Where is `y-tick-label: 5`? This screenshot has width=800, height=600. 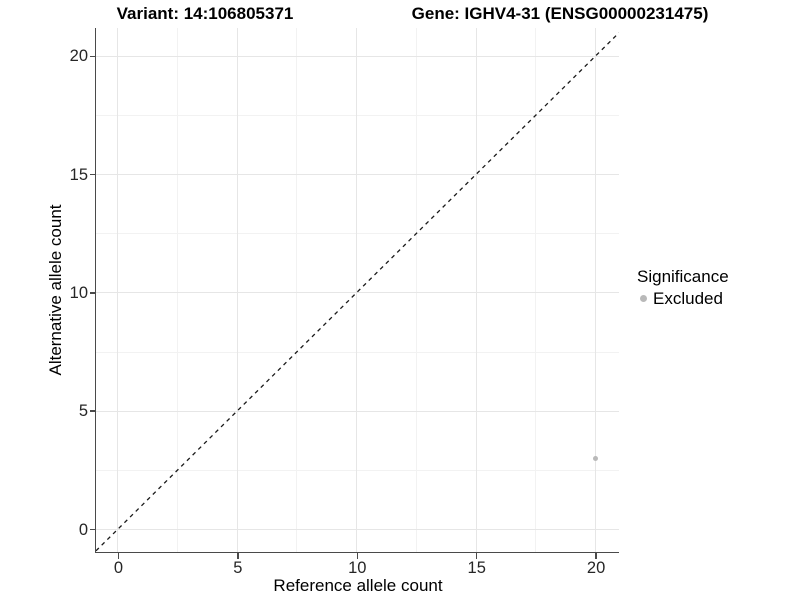
y-tick-label: 5 is located at coordinates (83, 411).